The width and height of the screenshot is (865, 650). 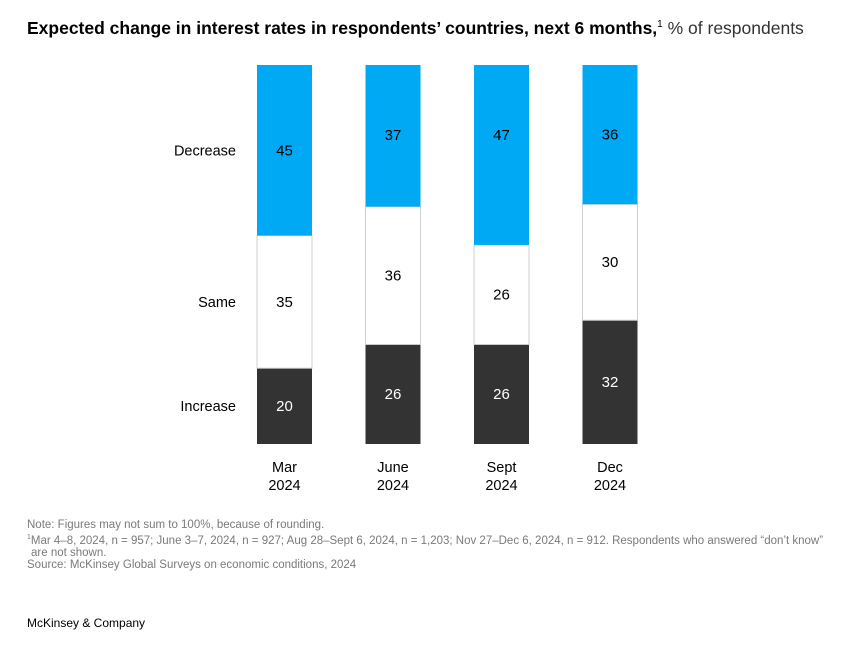 I want to click on x-tick-label-mar-line-2: 2024, so click(x=284, y=486).